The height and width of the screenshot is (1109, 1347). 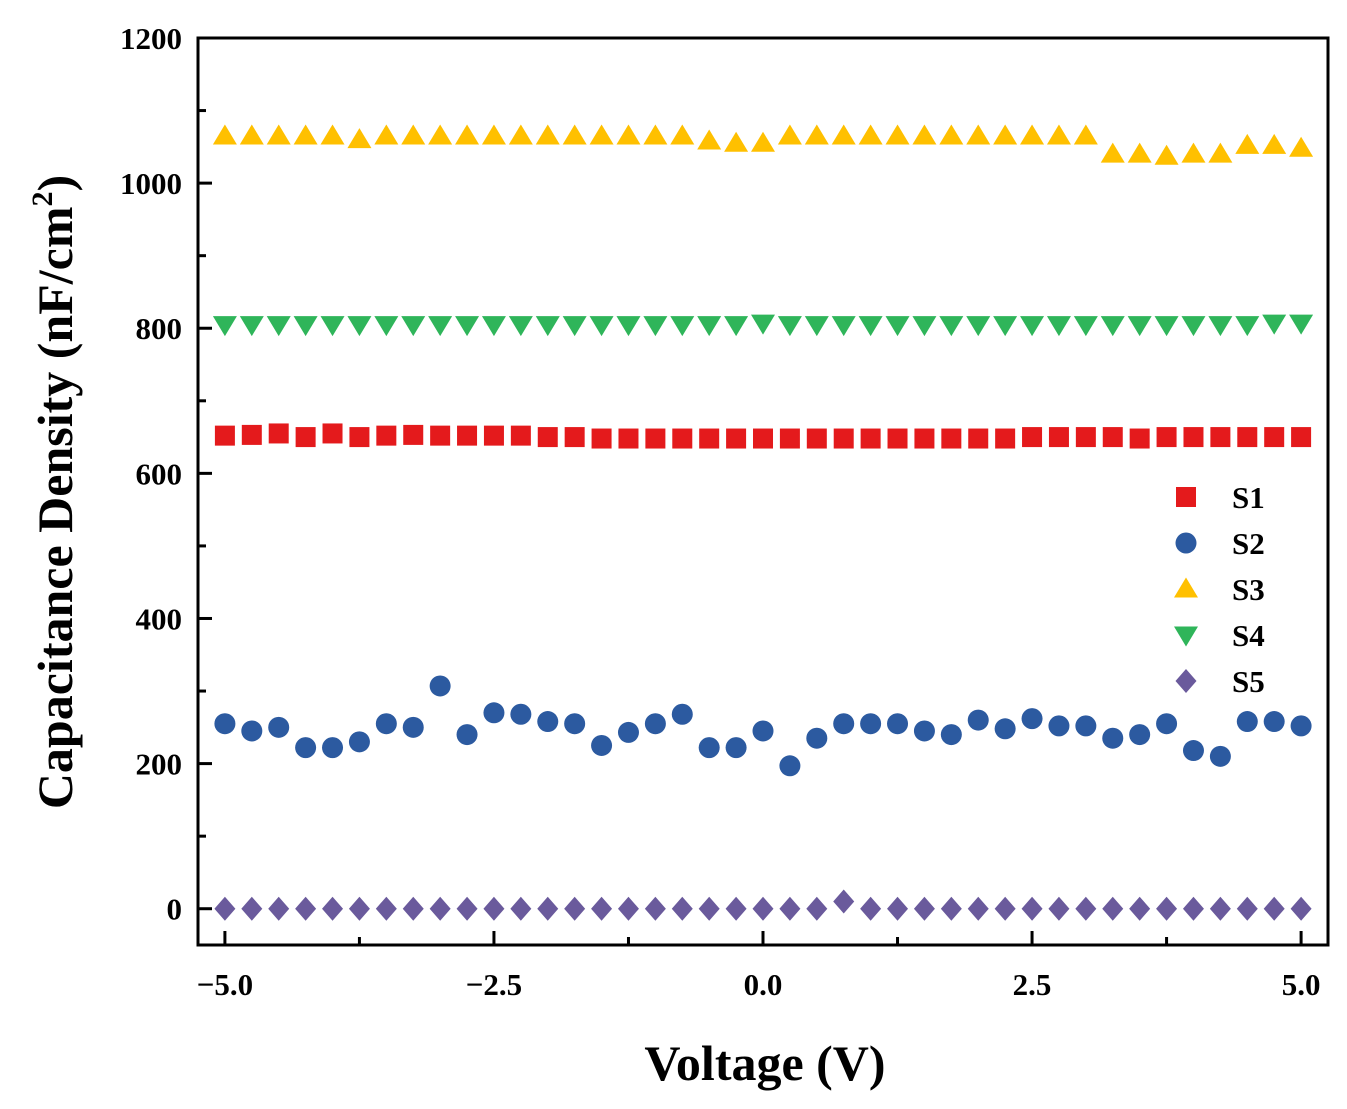 What do you see at coordinates (1301, 984) in the screenshot?
I see `x-tick-label: 5.0` at bounding box center [1301, 984].